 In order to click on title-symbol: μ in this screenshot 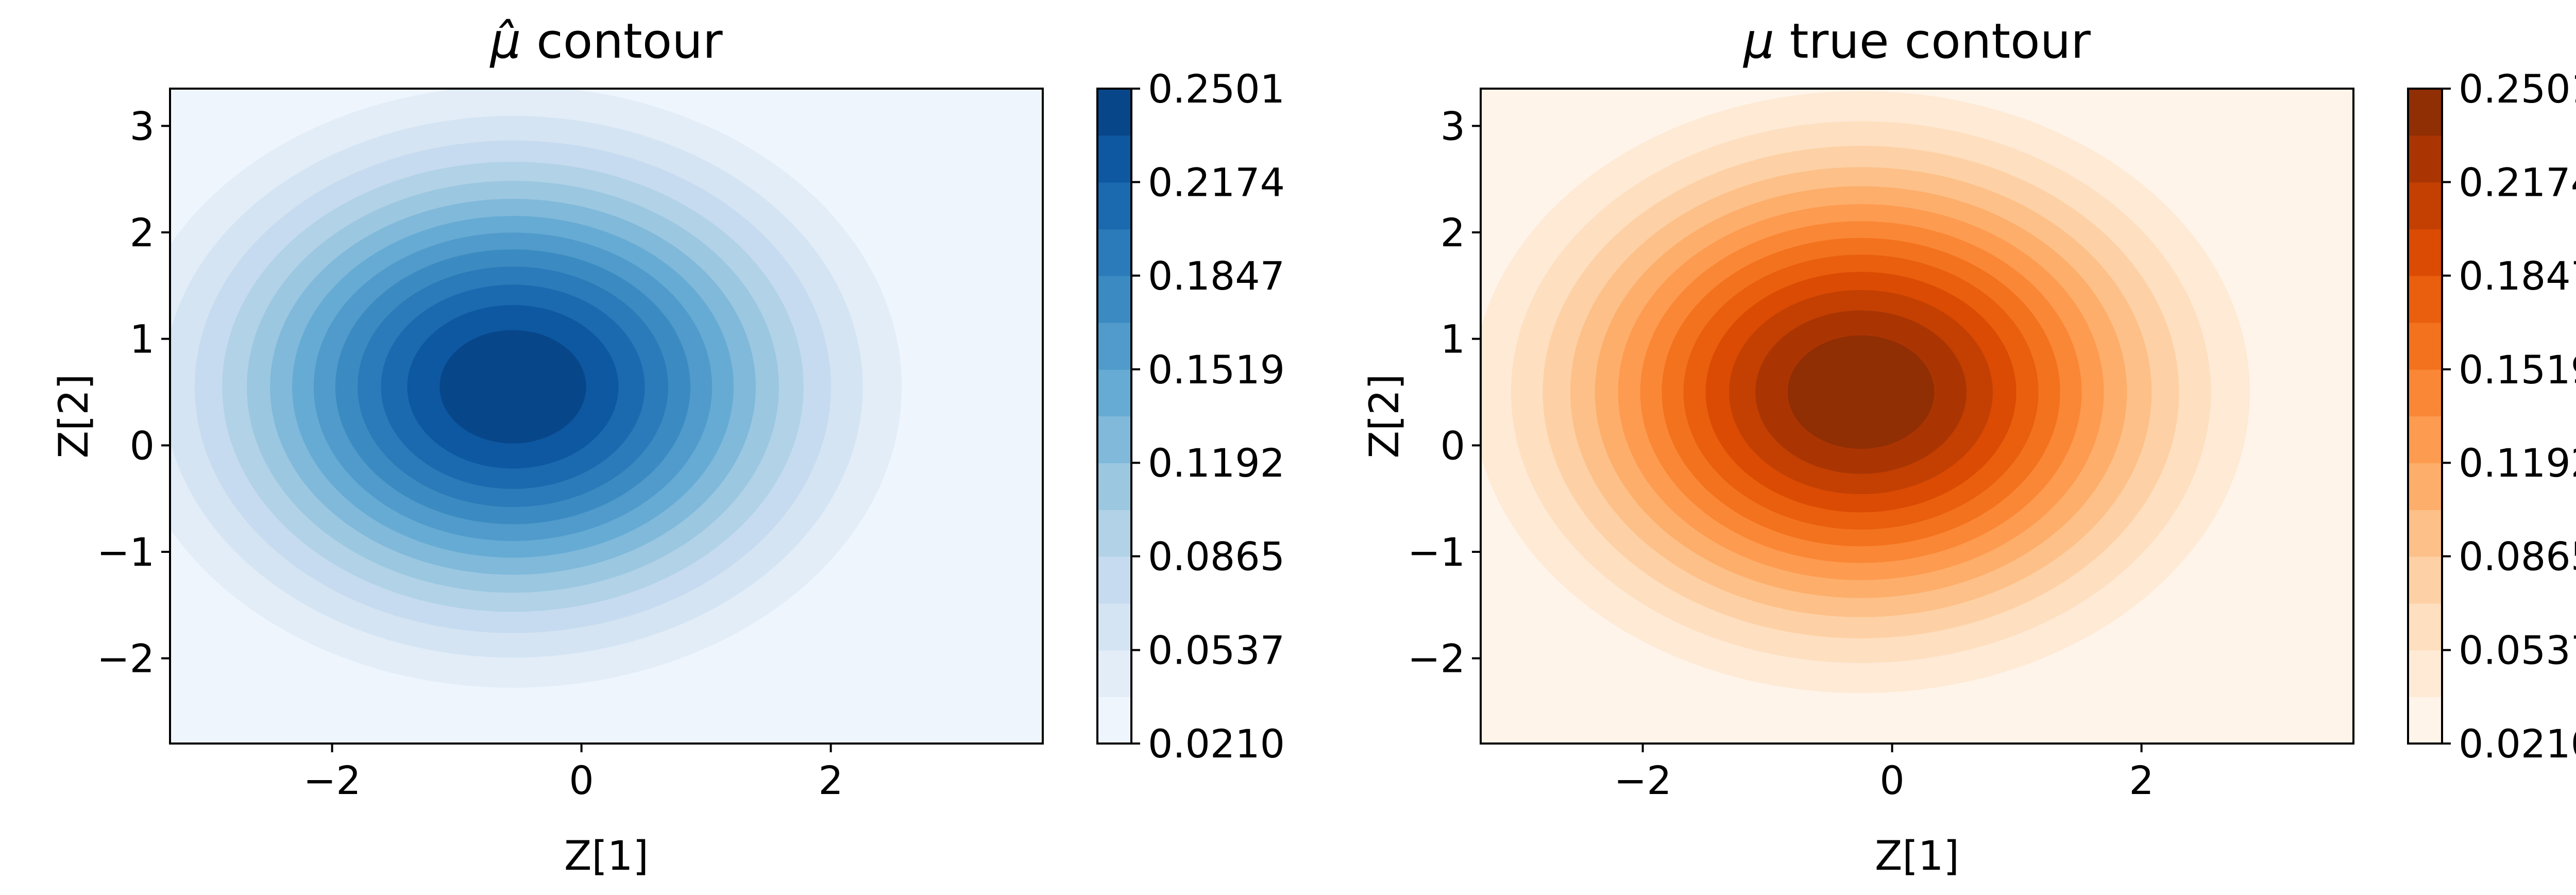, I will do `click(1758, 42)`.